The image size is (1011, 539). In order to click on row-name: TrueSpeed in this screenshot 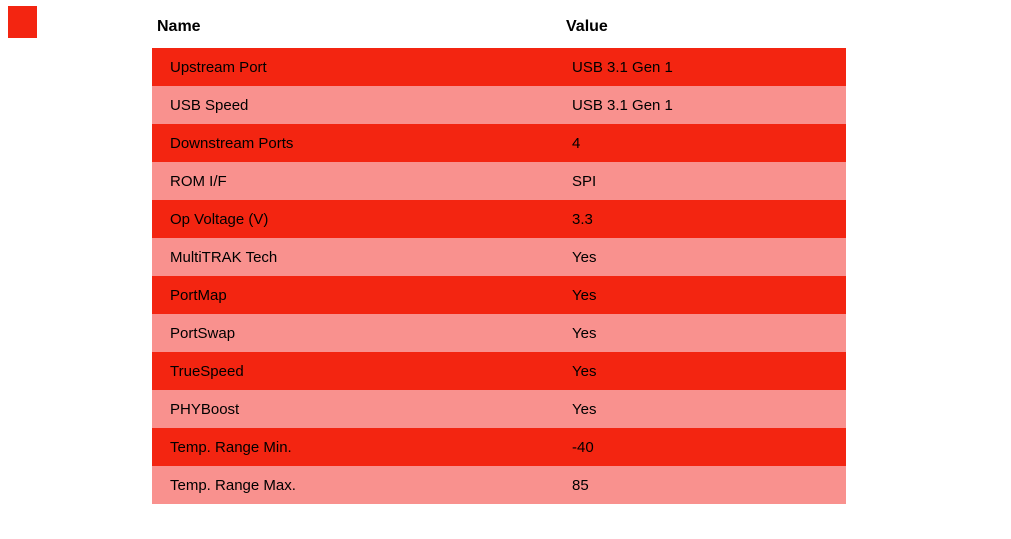, I will do `click(207, 371)`.